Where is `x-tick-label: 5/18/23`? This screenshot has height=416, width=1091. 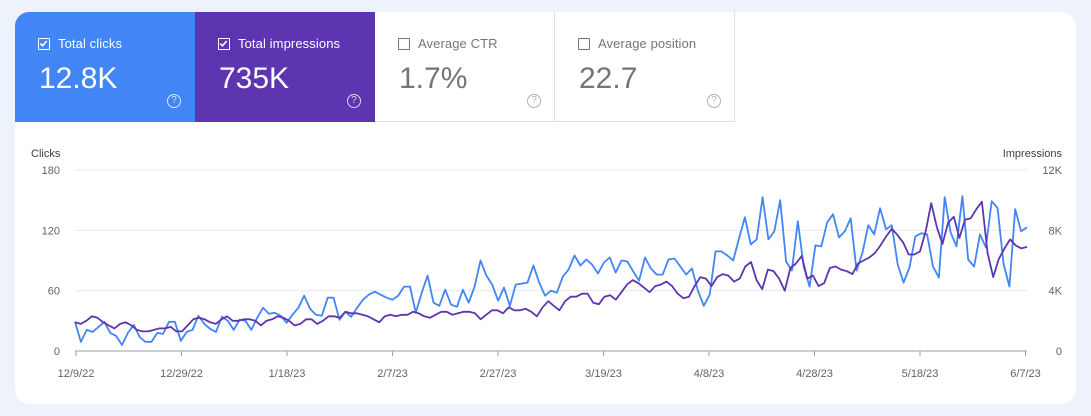 x-tick-label: 5/18/23 is located at coordinates (920, 374).